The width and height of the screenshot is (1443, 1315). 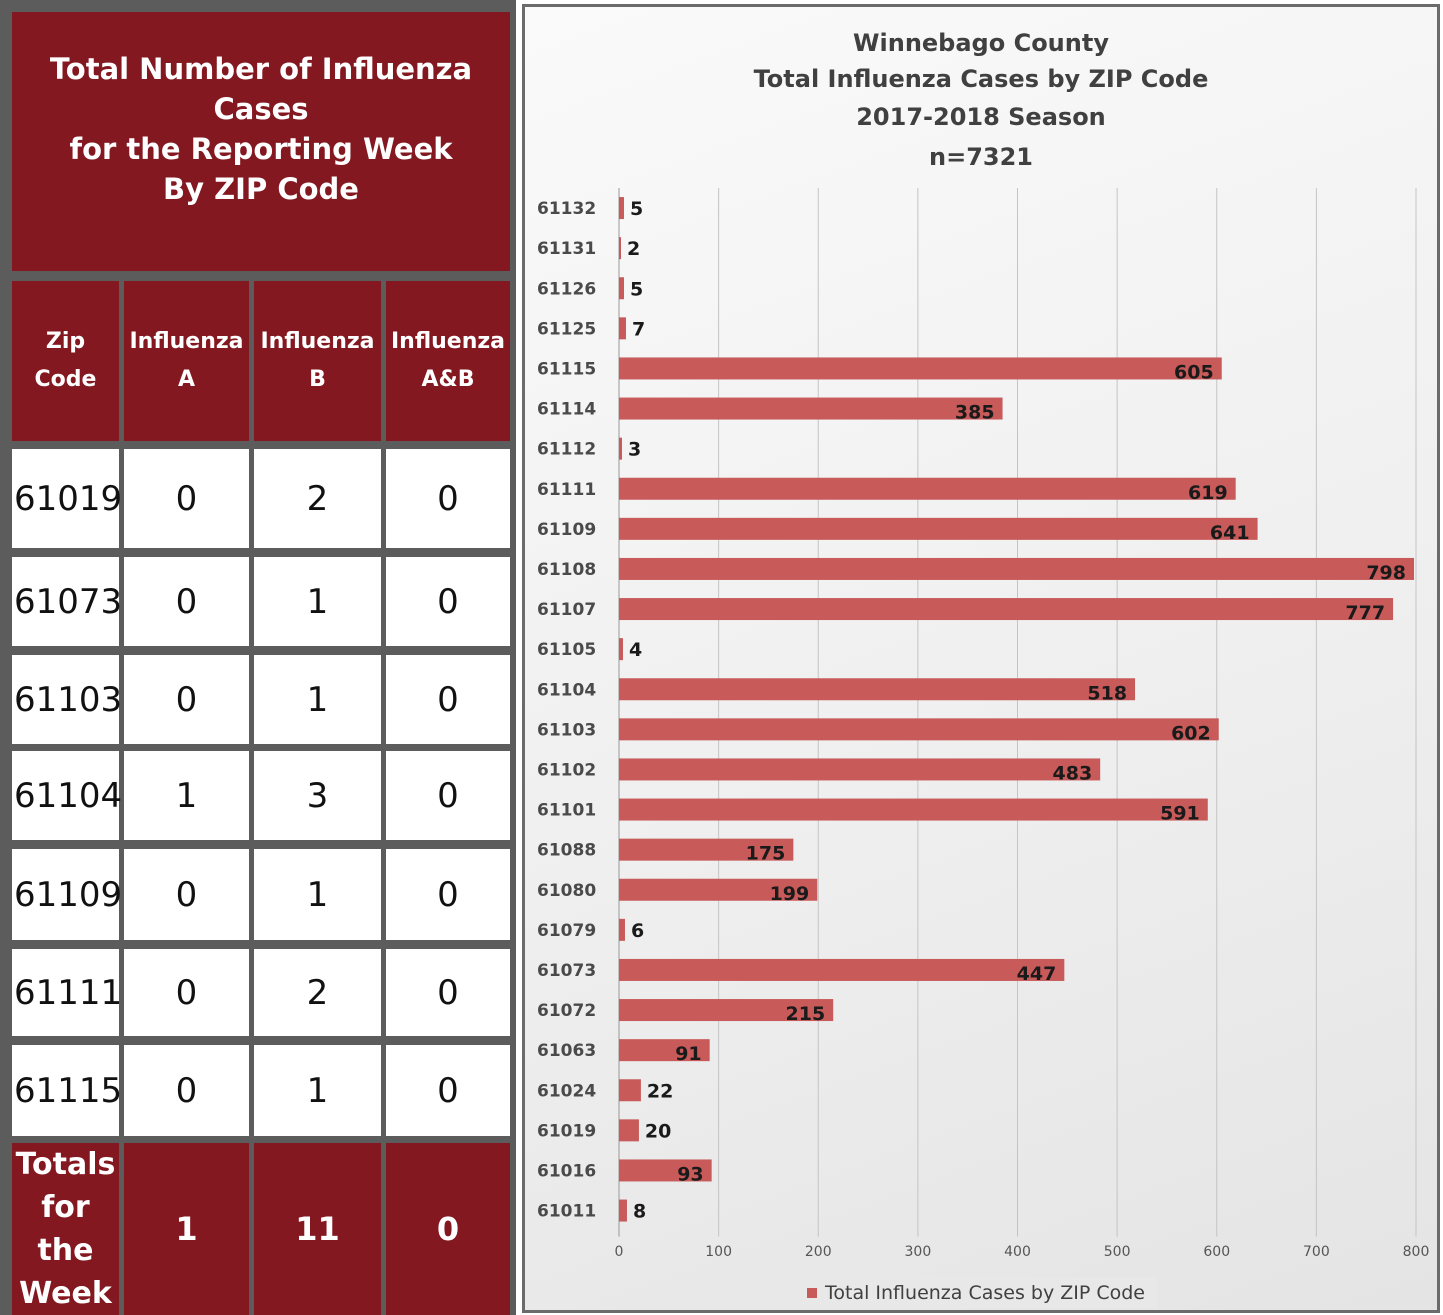 I want to click on header-influenza-ab: Influenza A&B, so click(x=448, y=361).